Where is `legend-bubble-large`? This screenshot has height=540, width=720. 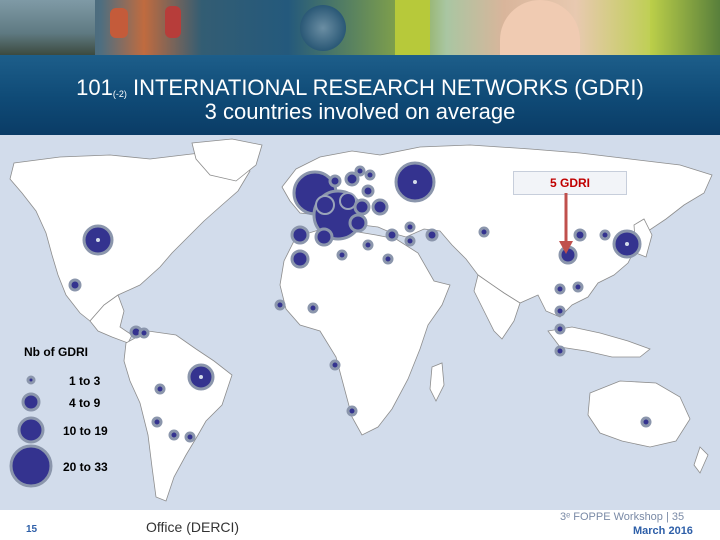 legend-bubble-large is located at coordinates (31, 430).